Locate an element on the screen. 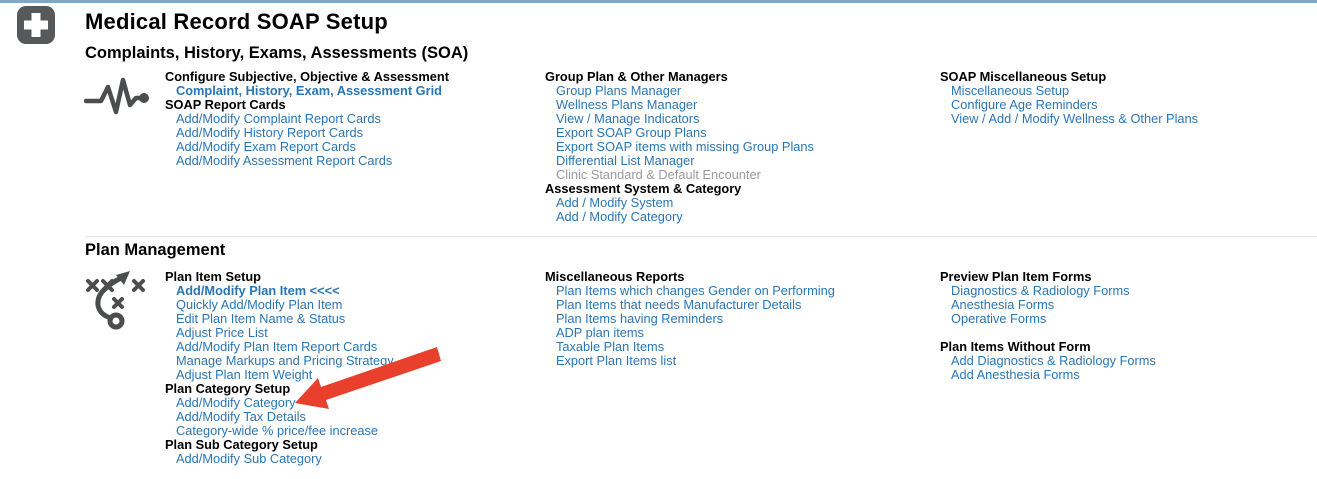 Image resolution: width=1317 pixels, height=479 pixels. strategy-playbook-icon is located at coordinates (117, 303).